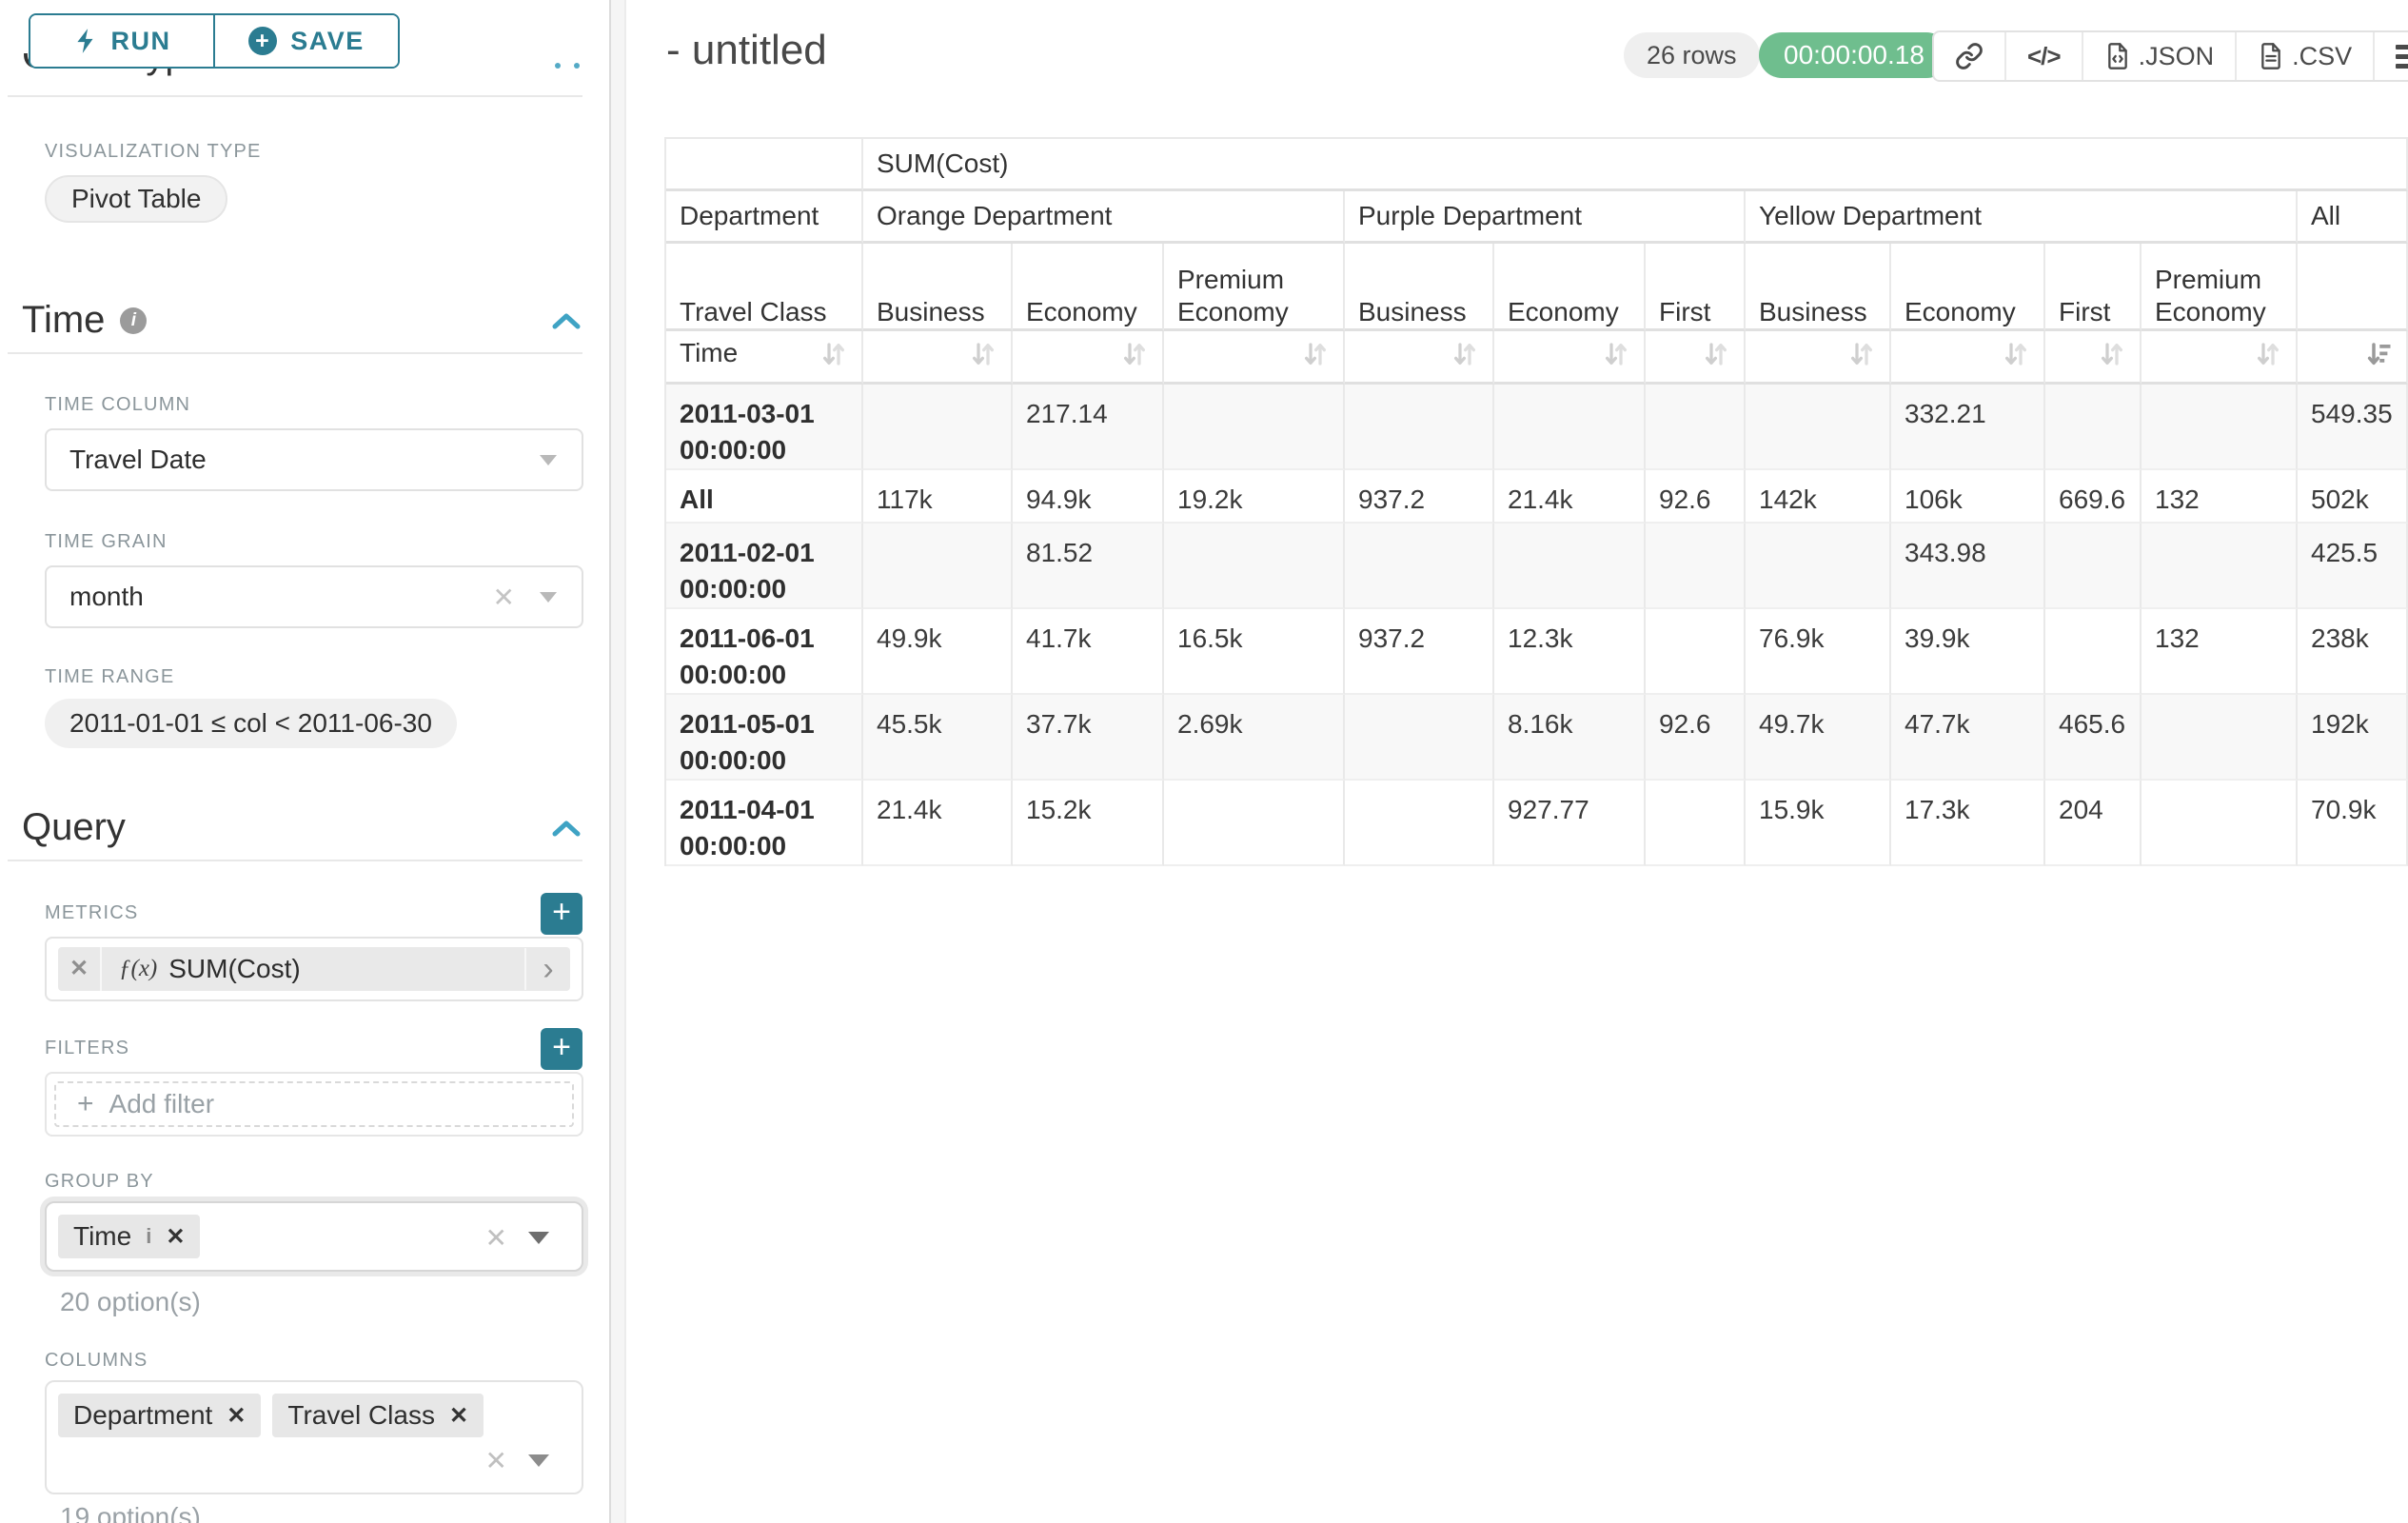 This screenshot has height=1523, width=2408. I want to click on department-group-header: Purple Department, so click(1545, 218).